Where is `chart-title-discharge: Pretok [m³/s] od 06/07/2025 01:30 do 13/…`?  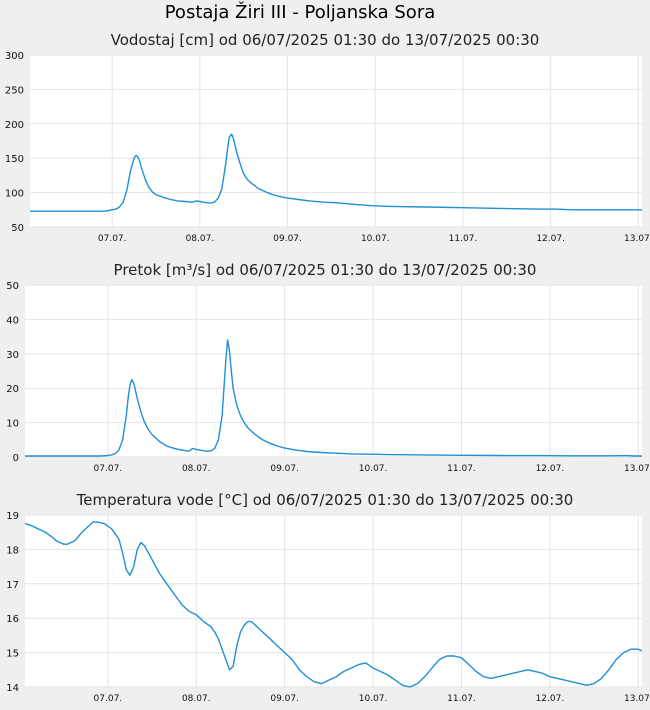
chart-title-discharge: Pretok [m³/s] od 06/07/2025 01:30 do 13/… is located at coordinates (325, 270).